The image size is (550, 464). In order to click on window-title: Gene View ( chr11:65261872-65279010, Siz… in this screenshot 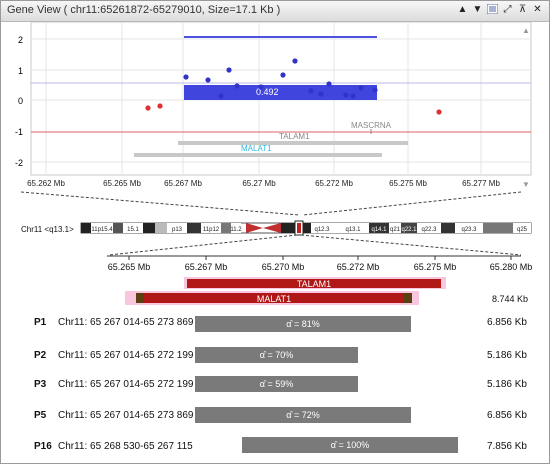, I will do `click(144, 10)`.